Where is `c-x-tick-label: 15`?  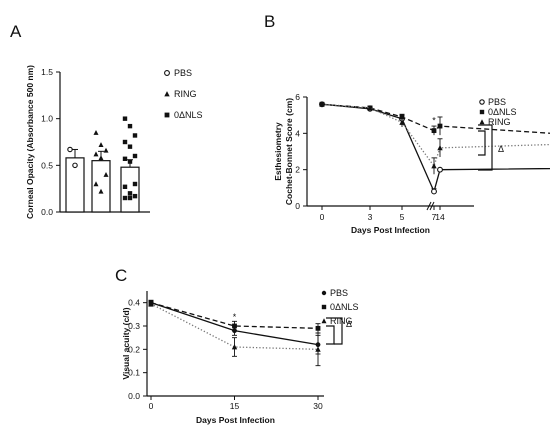 c-x-tick-label: 15 is located at coordinates (235, 406).